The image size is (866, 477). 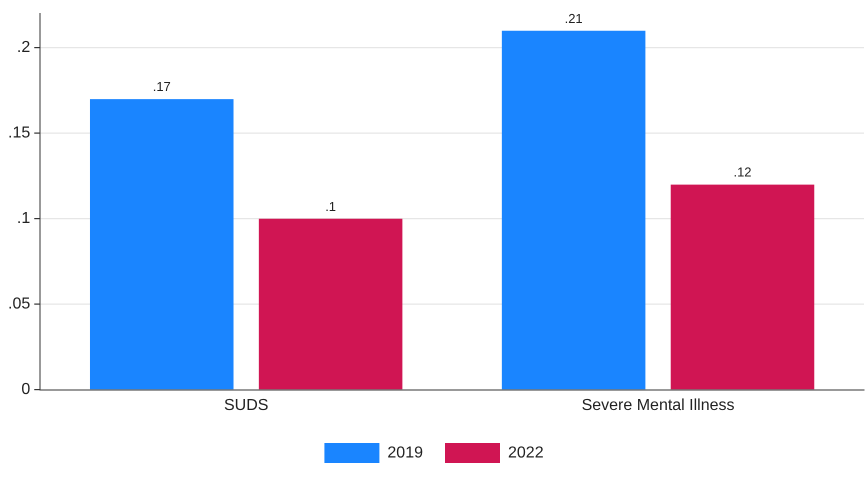 I want to click on data-label: .1, so click(x=330, y=206).